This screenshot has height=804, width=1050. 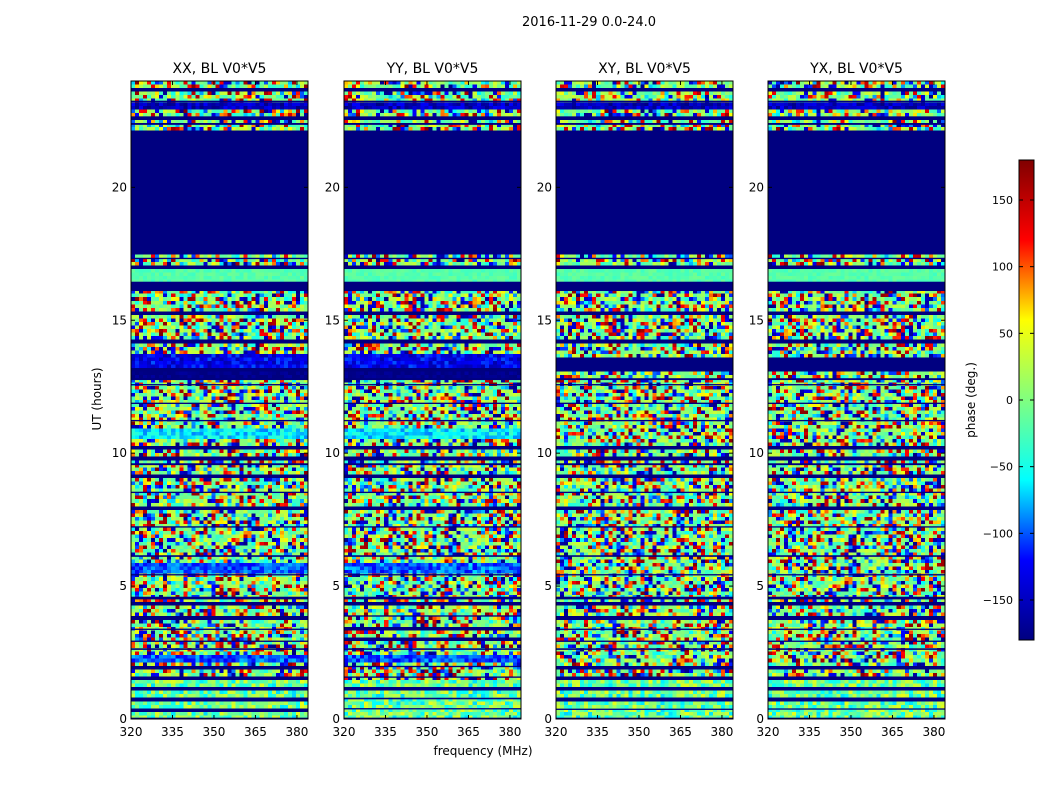 What do you see at coordinates (1002, 200) in the screenshot?
I see `colorbar-tick-label: 150` at bounding box center [1002, 200].